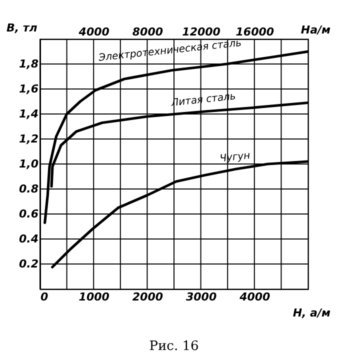 Image resolution: width=350 pixels, height=358 pixels. What do you see at coordinates (29, 164) in the screenshot?
I see `y-tick-label: 1,0` at bounding box center [29, 164].